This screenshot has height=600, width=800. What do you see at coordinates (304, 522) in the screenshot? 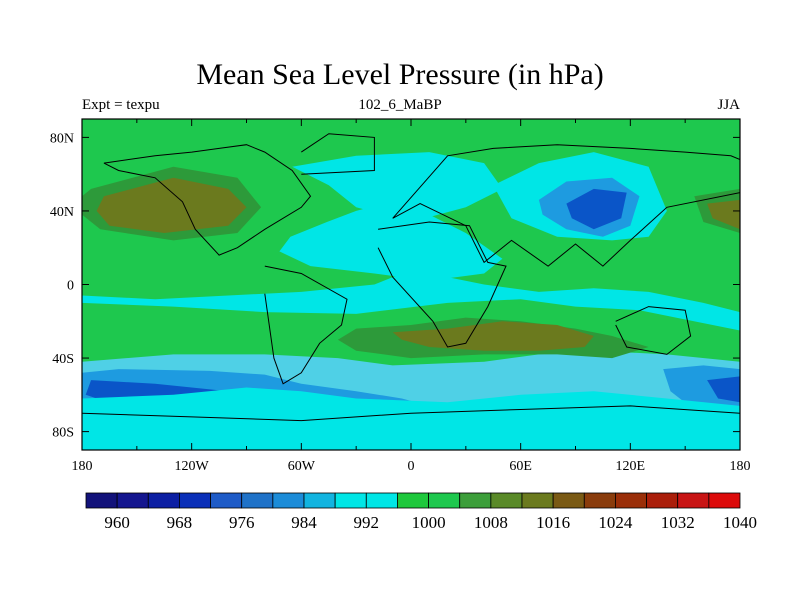
I see `colorbar-label: 984` at bounding box center [304, 522].